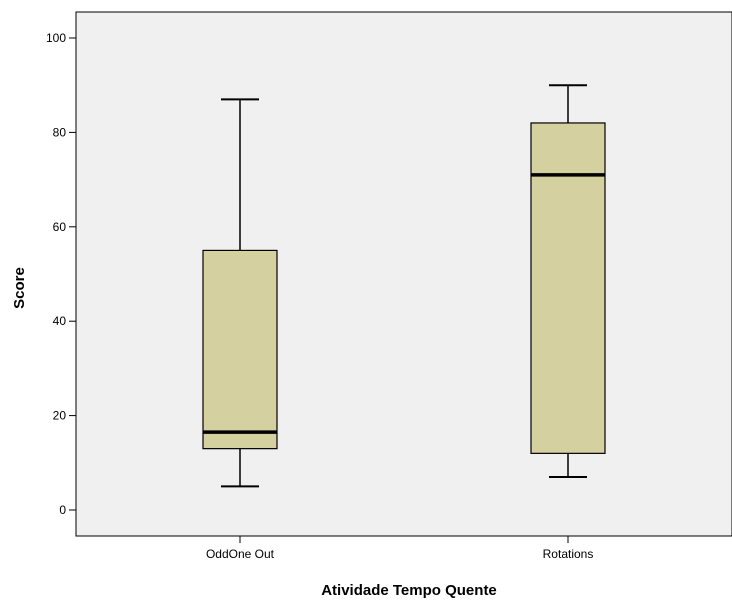 Image resolution: width=732 pixels, height=606 pixels. I want to click on y-tick-label: 100, so click(56, 38).